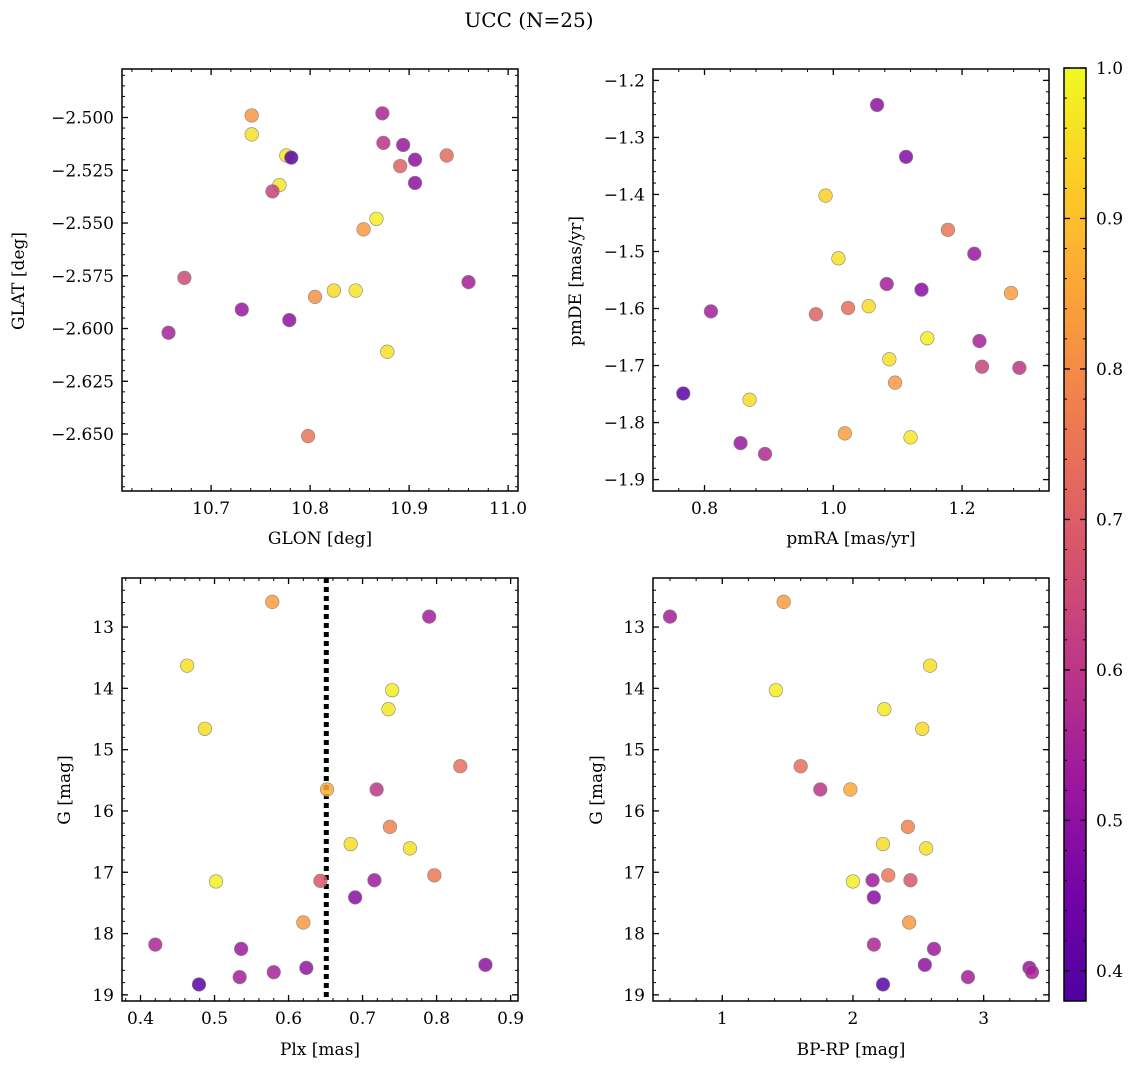 This screenshot has width=1136, height=1068. Describe the element at coordinates (576, 281) in the screenshot. I see `y-axis-label: pmDE [mas/yr]` at that location.